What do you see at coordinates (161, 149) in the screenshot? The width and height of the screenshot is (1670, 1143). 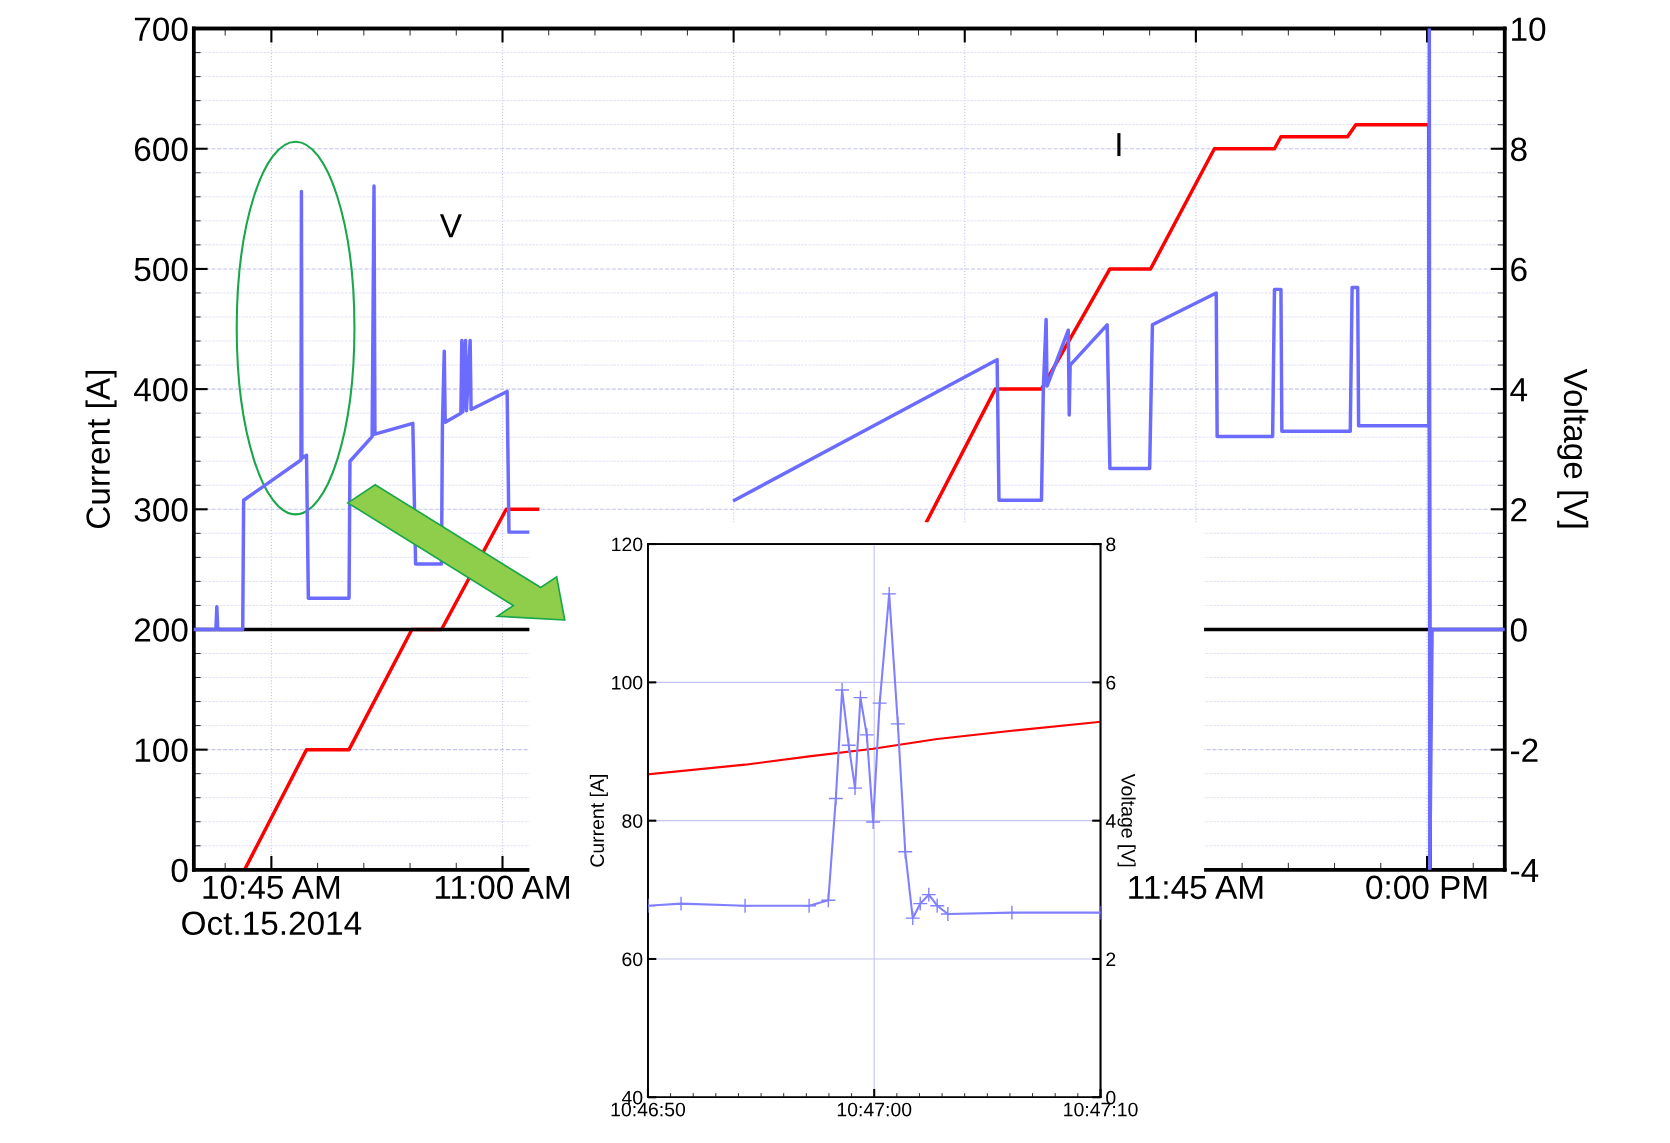 I see `y-tick-label: 600` at bounding box center [161, 149].